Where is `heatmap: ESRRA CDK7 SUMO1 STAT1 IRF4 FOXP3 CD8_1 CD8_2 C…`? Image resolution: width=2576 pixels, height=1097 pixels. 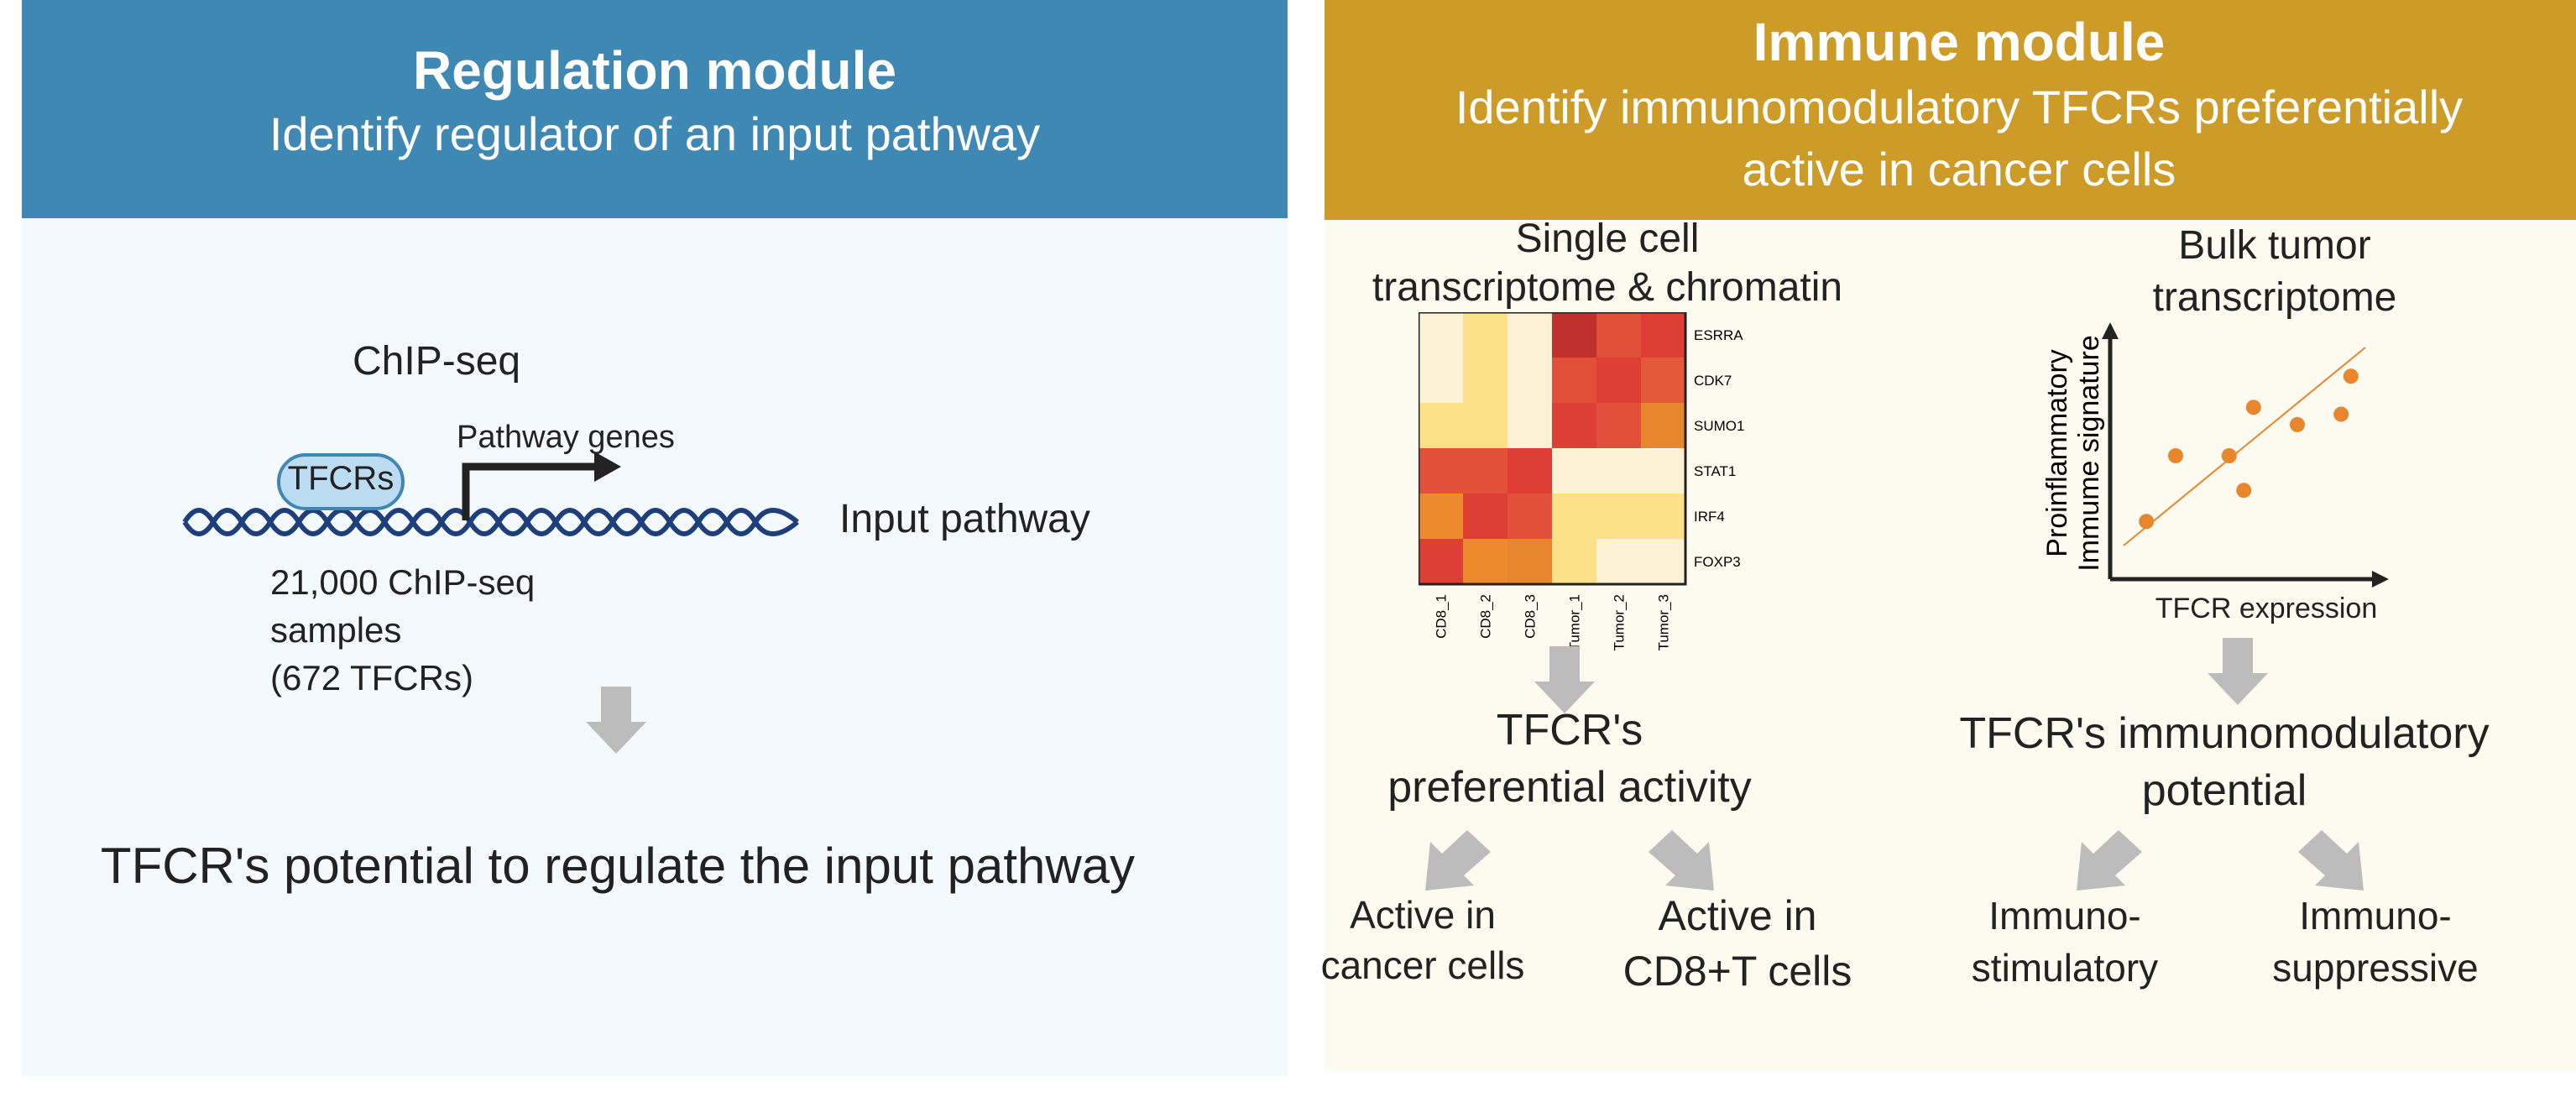
heatmap: ESRRA CDK7 SUMO1 STAT1 IRF4 FOXP3 CD8_1 CD8_2 C… is located at coordinates (1581, 481).